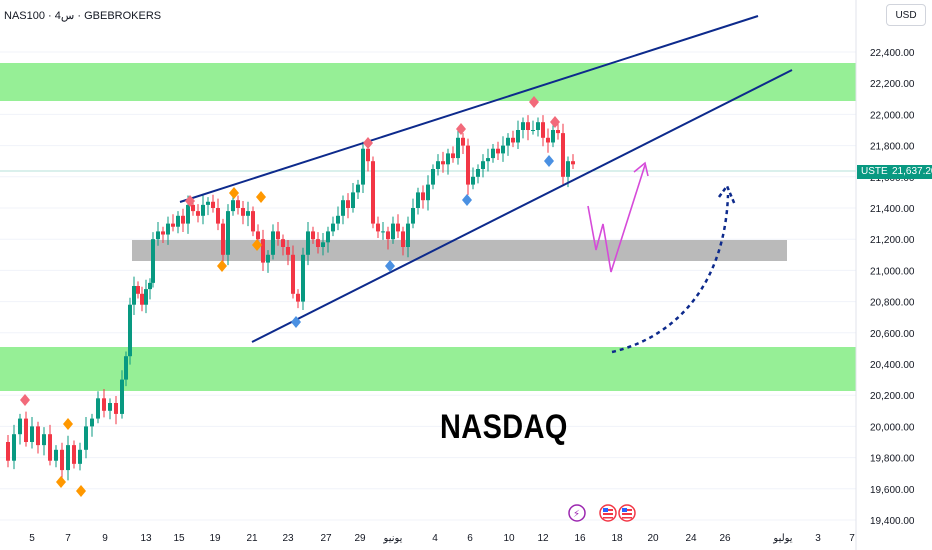  I want to click on time-tick-label: 27, so click(326, 538).